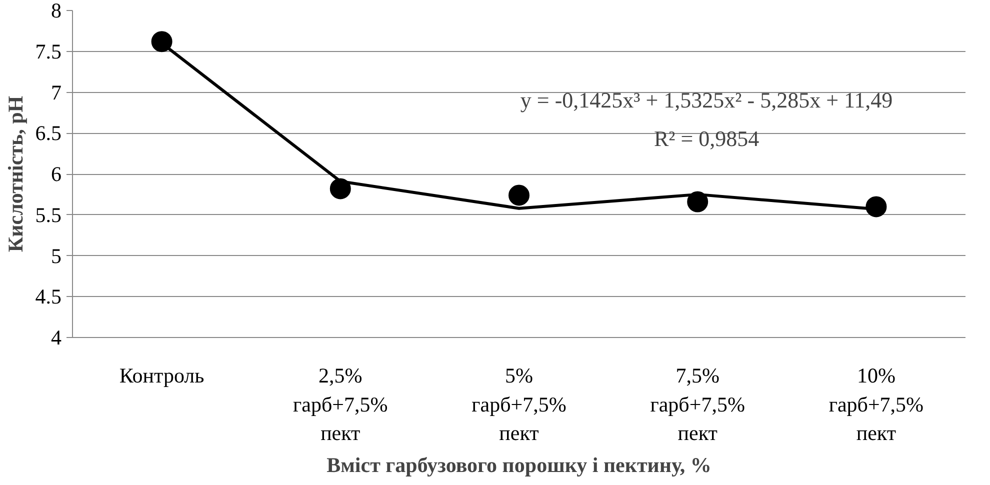 The image size is (990, 485). What do you see at coordinates (56, 338) in the screenshot?
I see `y-tick-label: 4` at bounding box center [56, 338].